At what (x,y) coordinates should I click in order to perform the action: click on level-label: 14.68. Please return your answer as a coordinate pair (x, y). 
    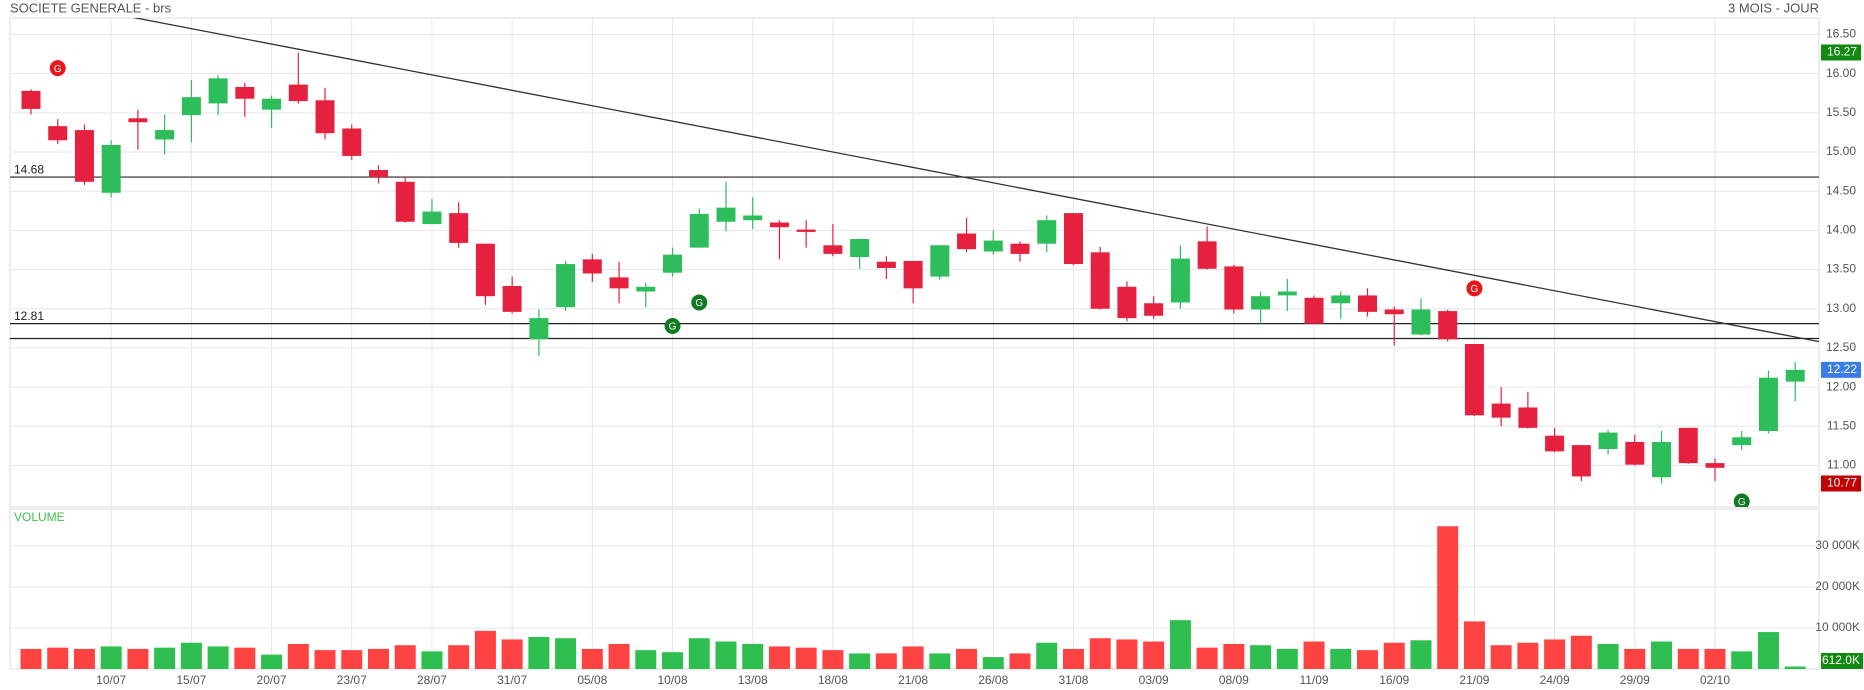
    Looking at the image, I should click on (29, 169).